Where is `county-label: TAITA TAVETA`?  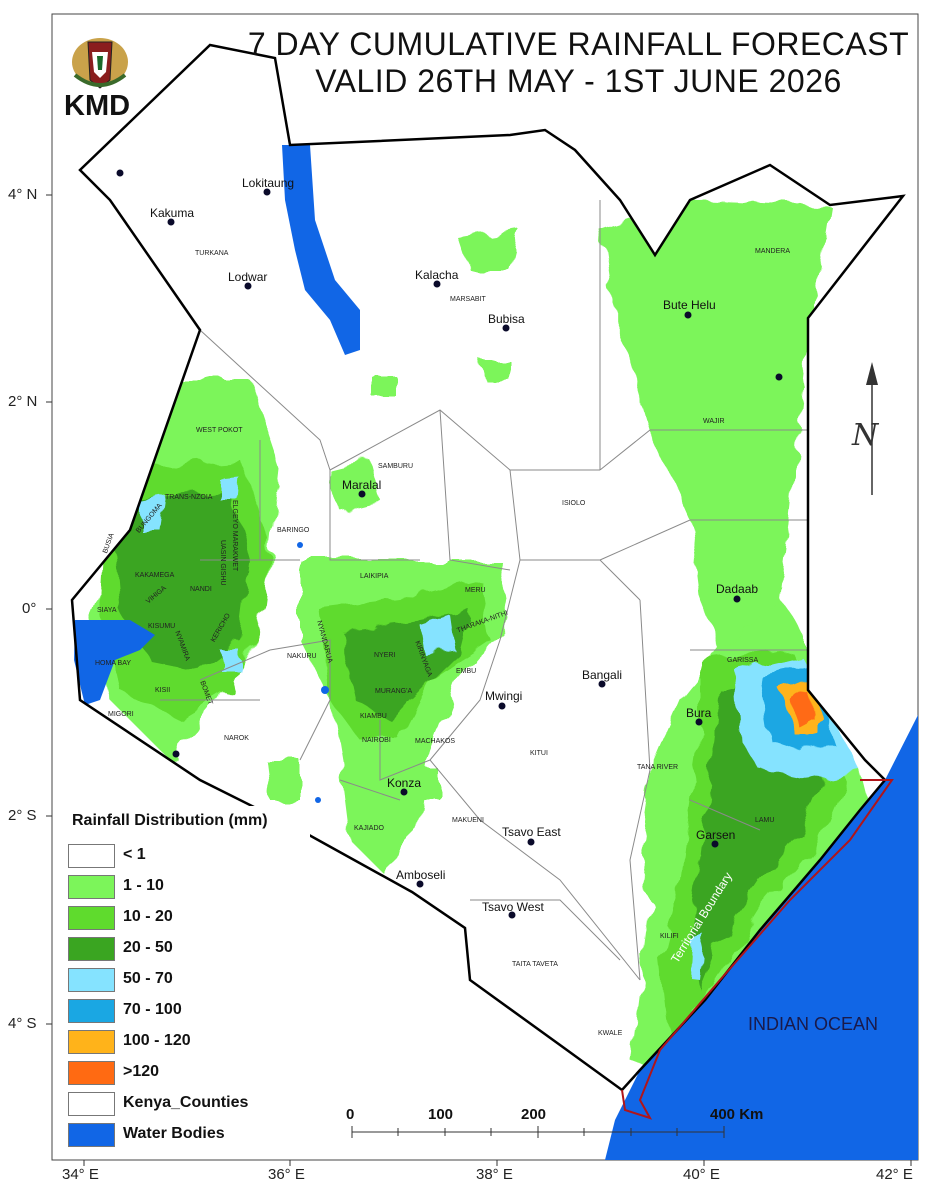
county-label: TAITA TAVETA is located at coordinates (535, 964).